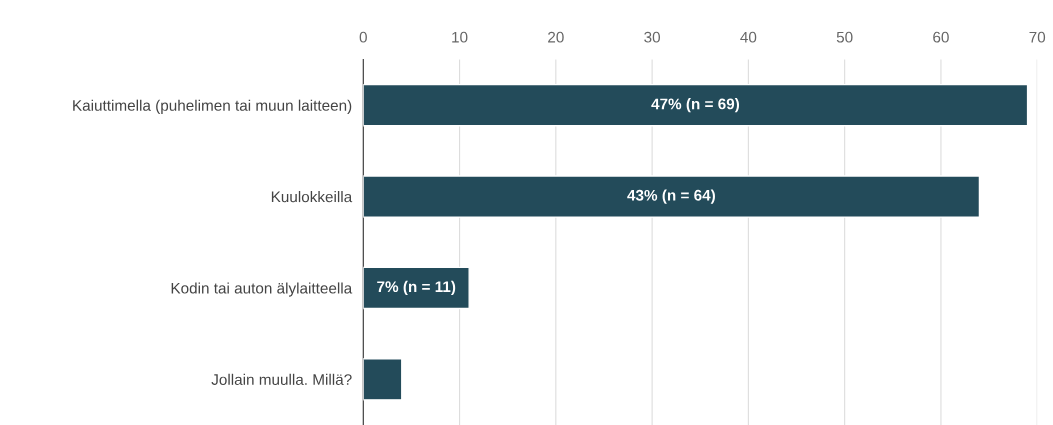 This screenshot has height=425, width=1053. I want to click on x-tick-label: 20, so click(556, 37).